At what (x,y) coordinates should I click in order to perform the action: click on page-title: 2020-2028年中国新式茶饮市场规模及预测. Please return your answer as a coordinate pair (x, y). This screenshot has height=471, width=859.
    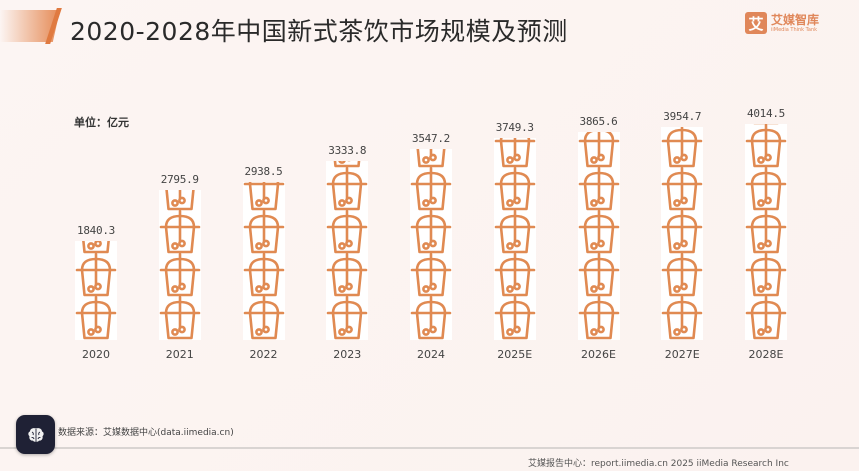
    Looking at the image, I should click on (319, 31).